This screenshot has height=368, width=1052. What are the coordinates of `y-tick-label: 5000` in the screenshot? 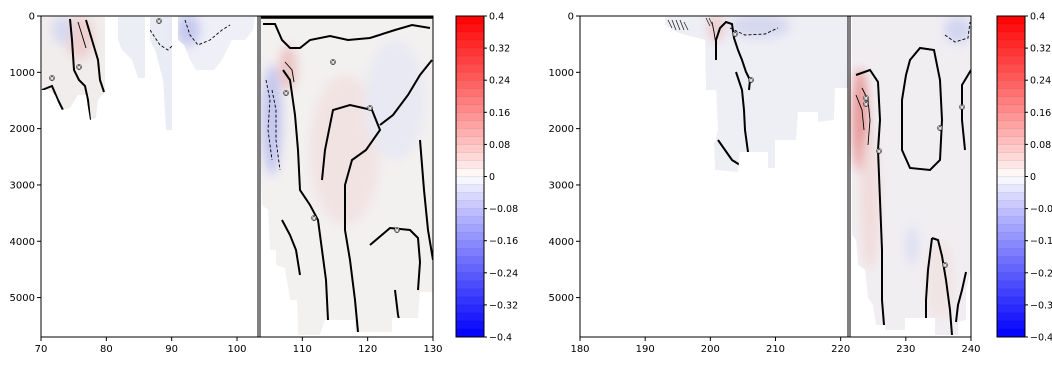 It's located at (22, 298).